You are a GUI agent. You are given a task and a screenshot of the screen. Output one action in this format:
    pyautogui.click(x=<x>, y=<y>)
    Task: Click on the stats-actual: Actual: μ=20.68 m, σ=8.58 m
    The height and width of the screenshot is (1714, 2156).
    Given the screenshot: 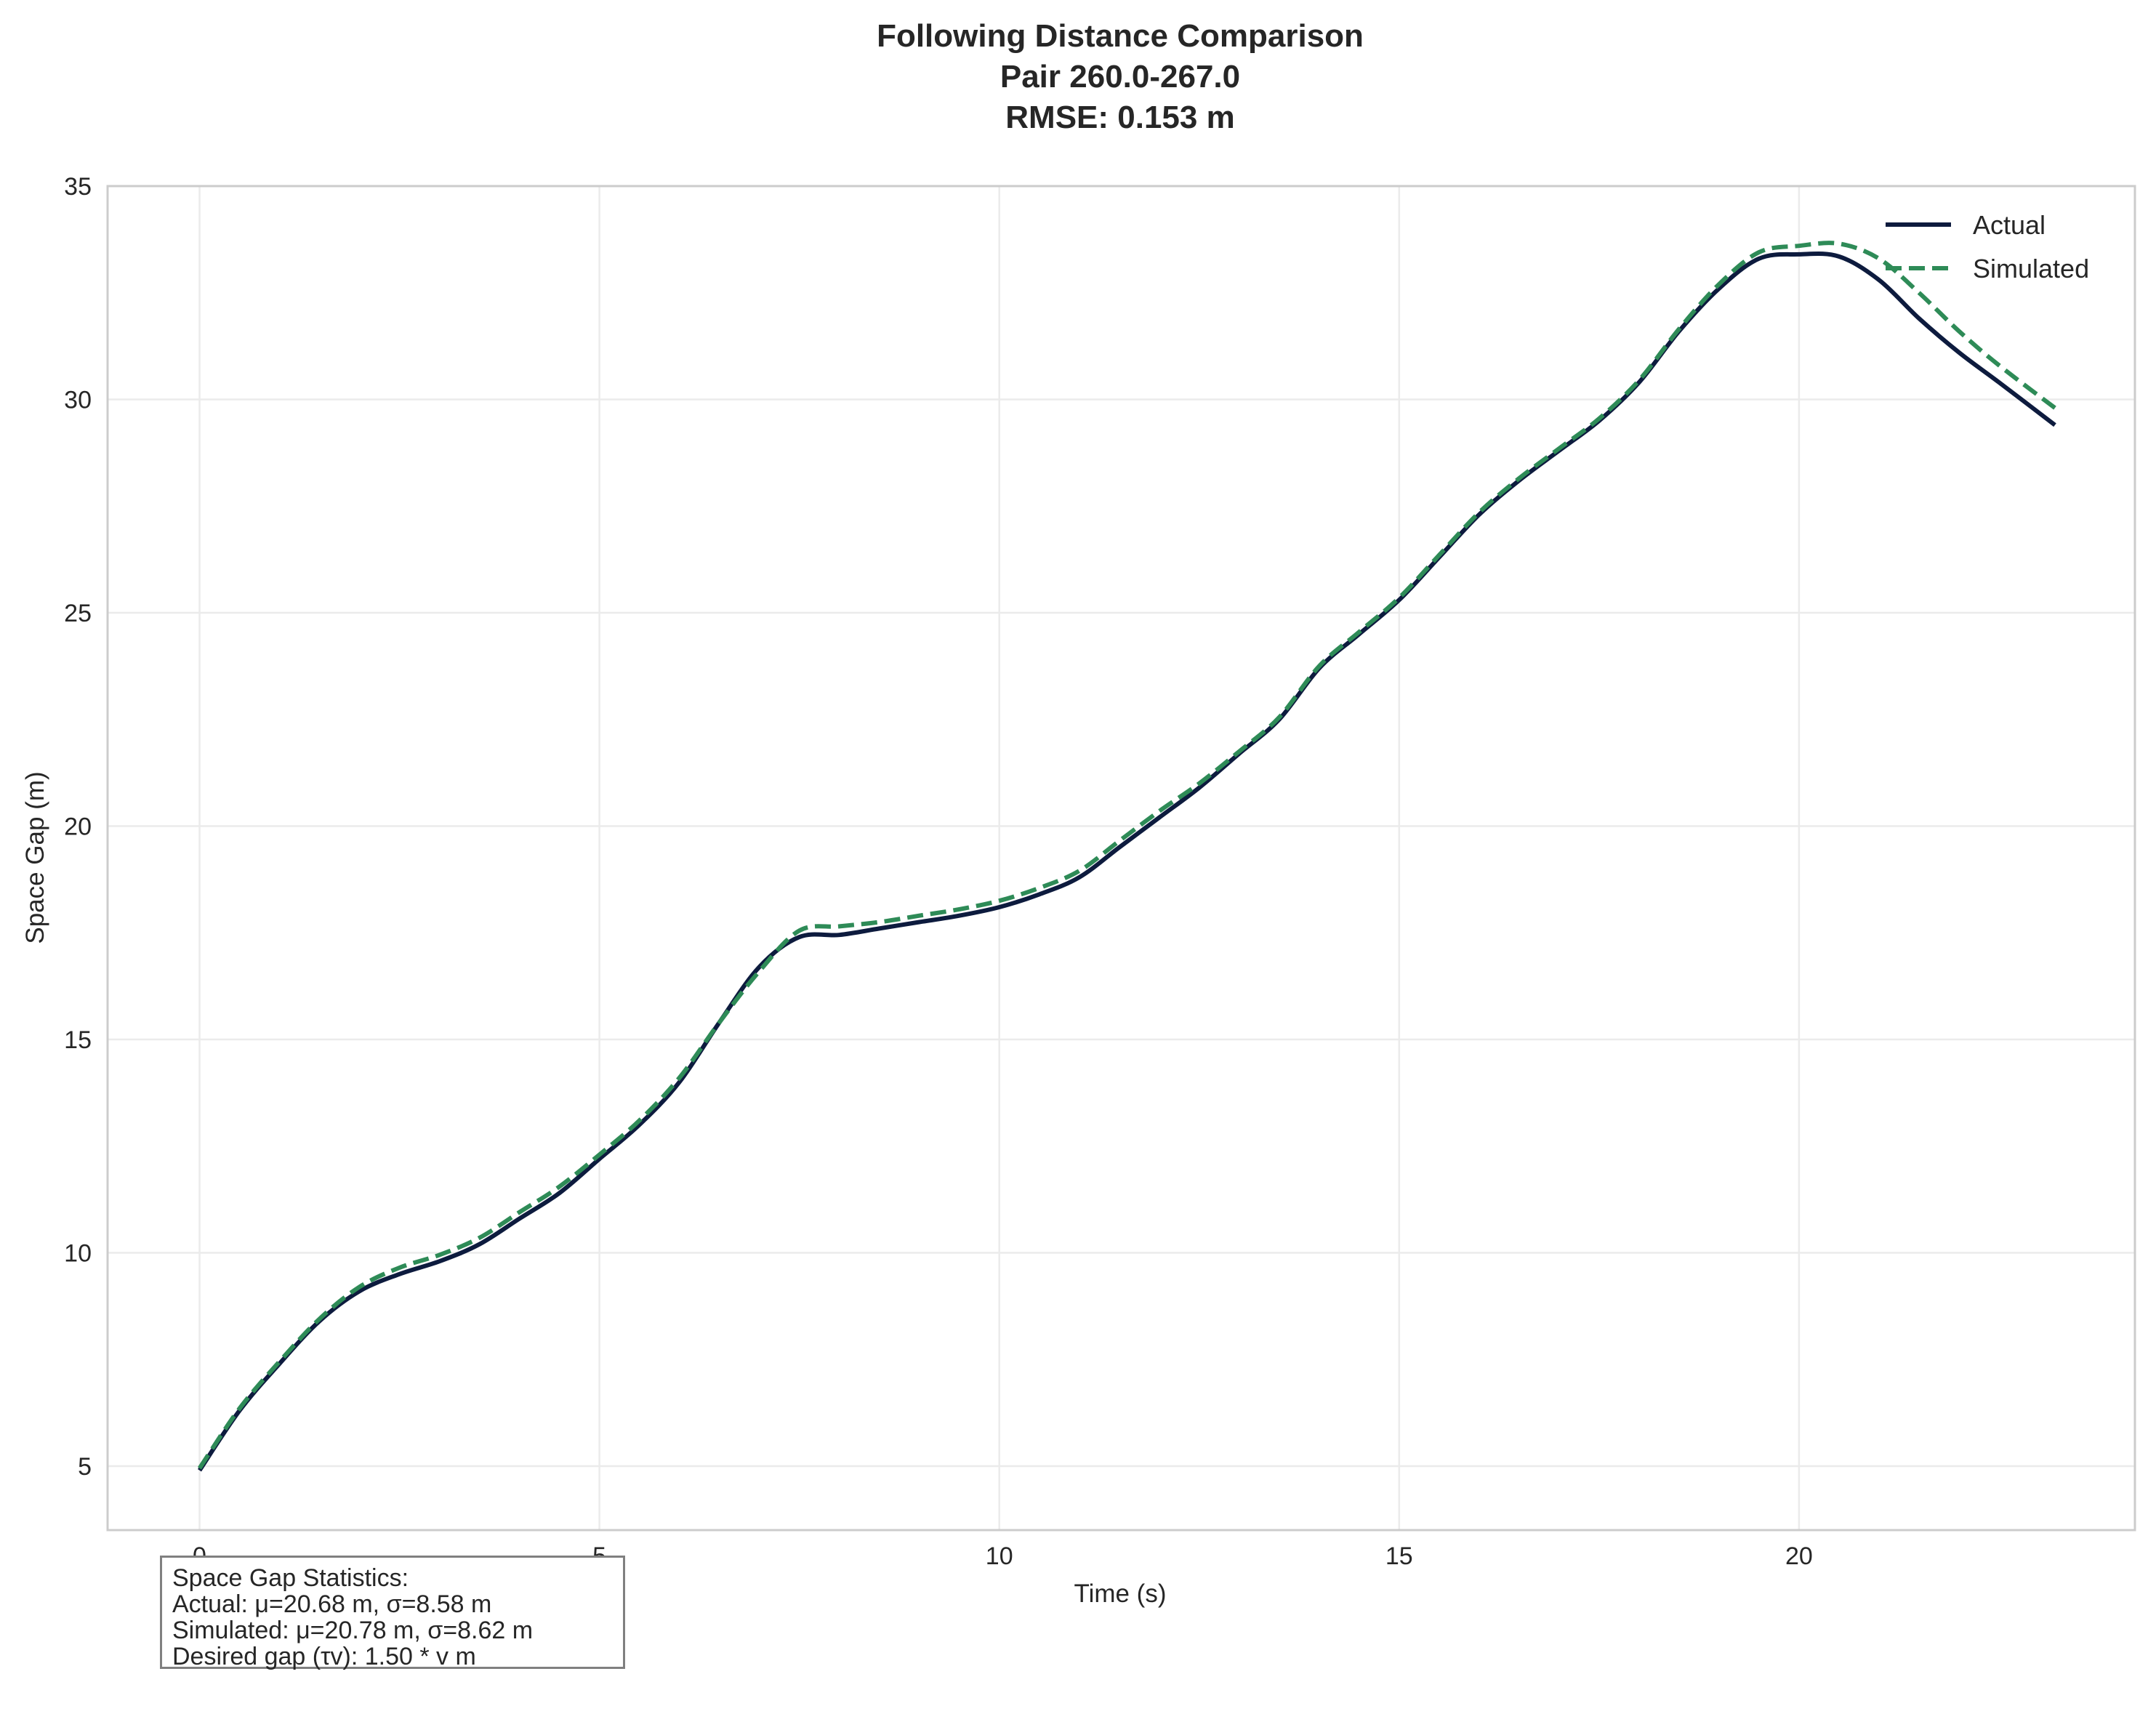 What is the action you would take?
    pyautogui.click(x=332, y=1604)
    